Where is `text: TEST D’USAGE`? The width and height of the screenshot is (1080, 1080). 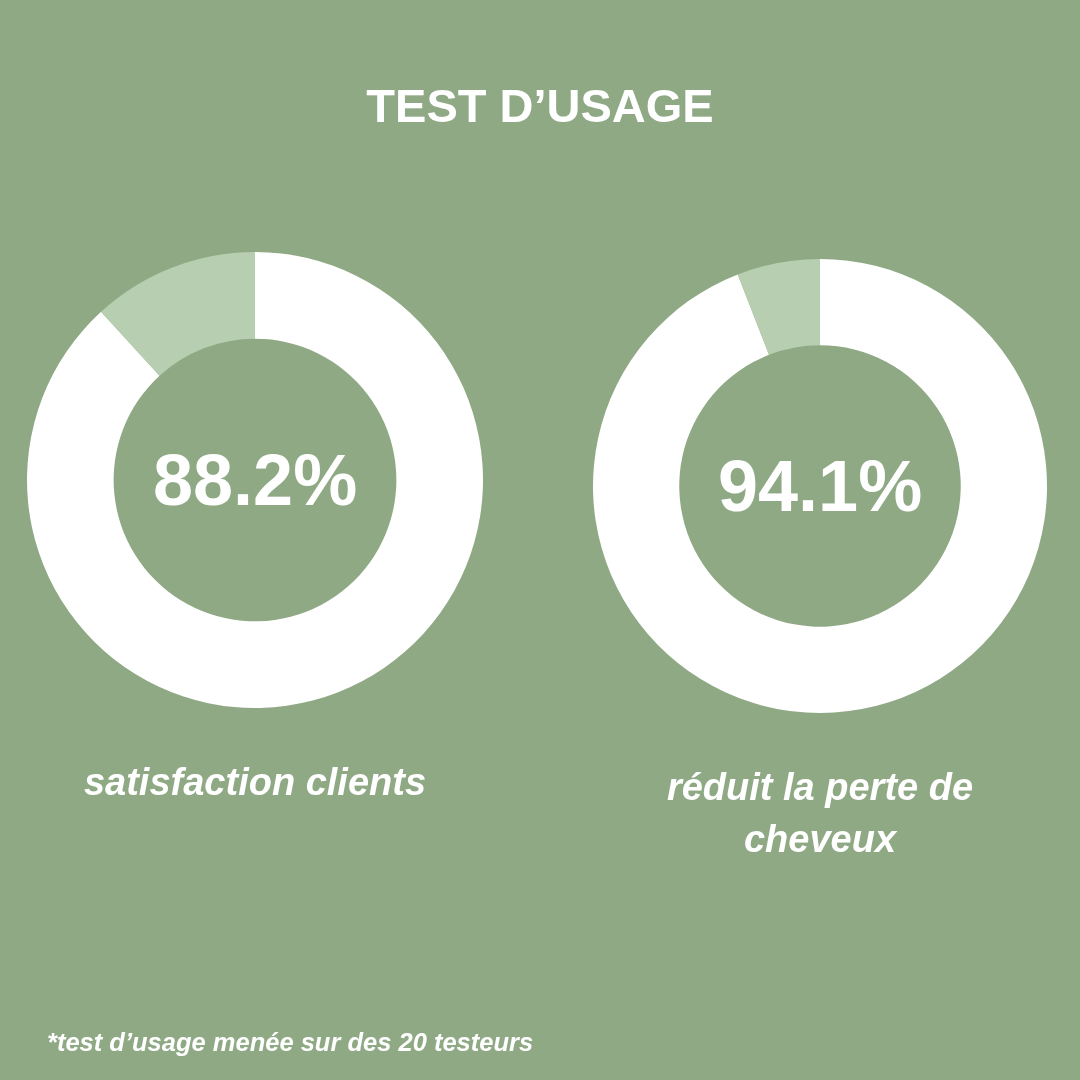
text: TEST D’USAGE is located at coordinates (540, 106).